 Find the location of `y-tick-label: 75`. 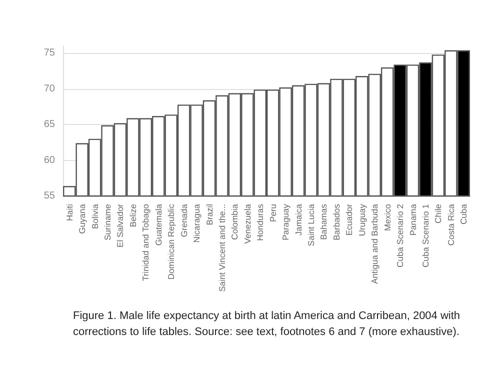

y-tick-label: 75 is located at coordinates (50, 53).